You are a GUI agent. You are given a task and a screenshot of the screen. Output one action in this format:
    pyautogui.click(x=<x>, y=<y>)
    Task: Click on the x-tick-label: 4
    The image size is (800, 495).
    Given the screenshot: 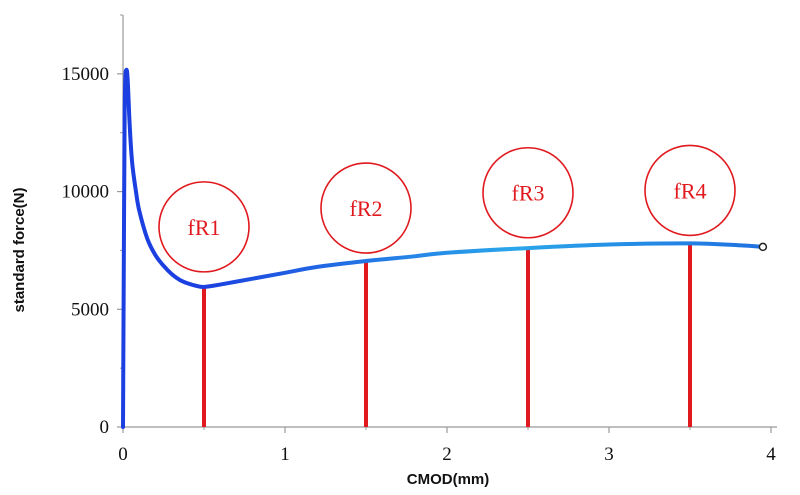 What is the action you would take?
    pyautogui.click(x=771, y=454)
    